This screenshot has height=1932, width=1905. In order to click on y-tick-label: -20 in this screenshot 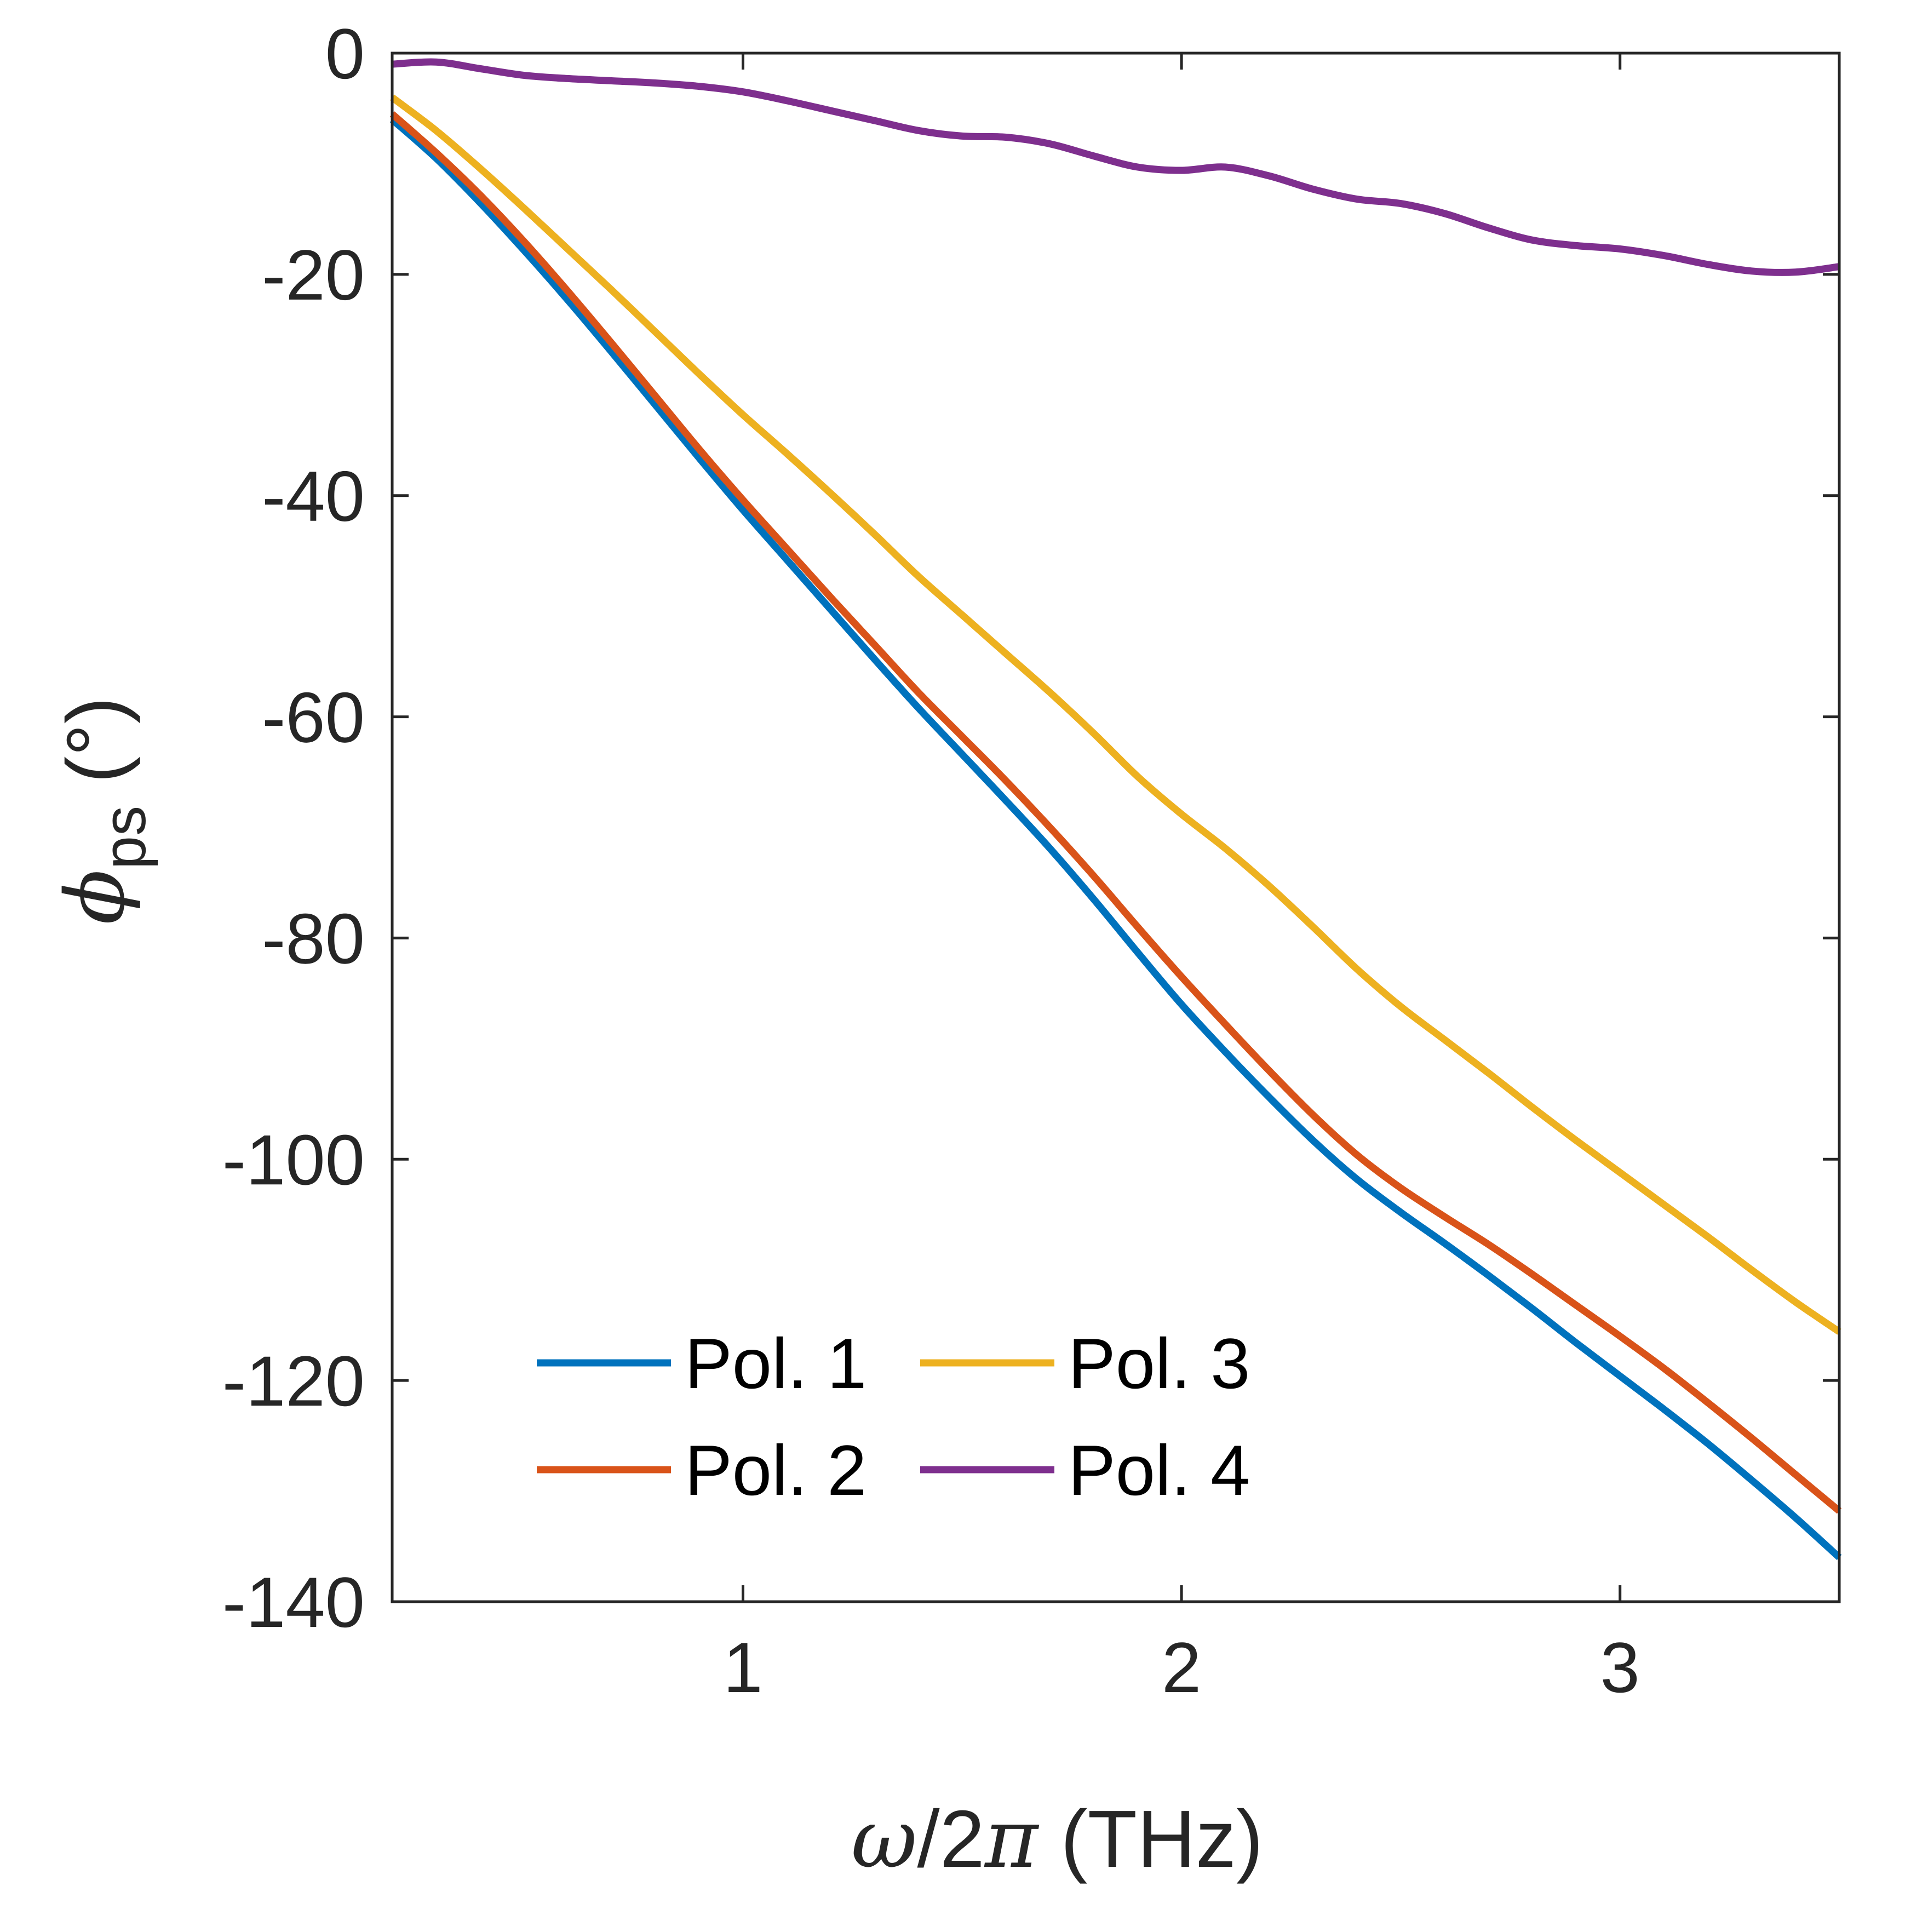, I will do `click(313, 275)`.